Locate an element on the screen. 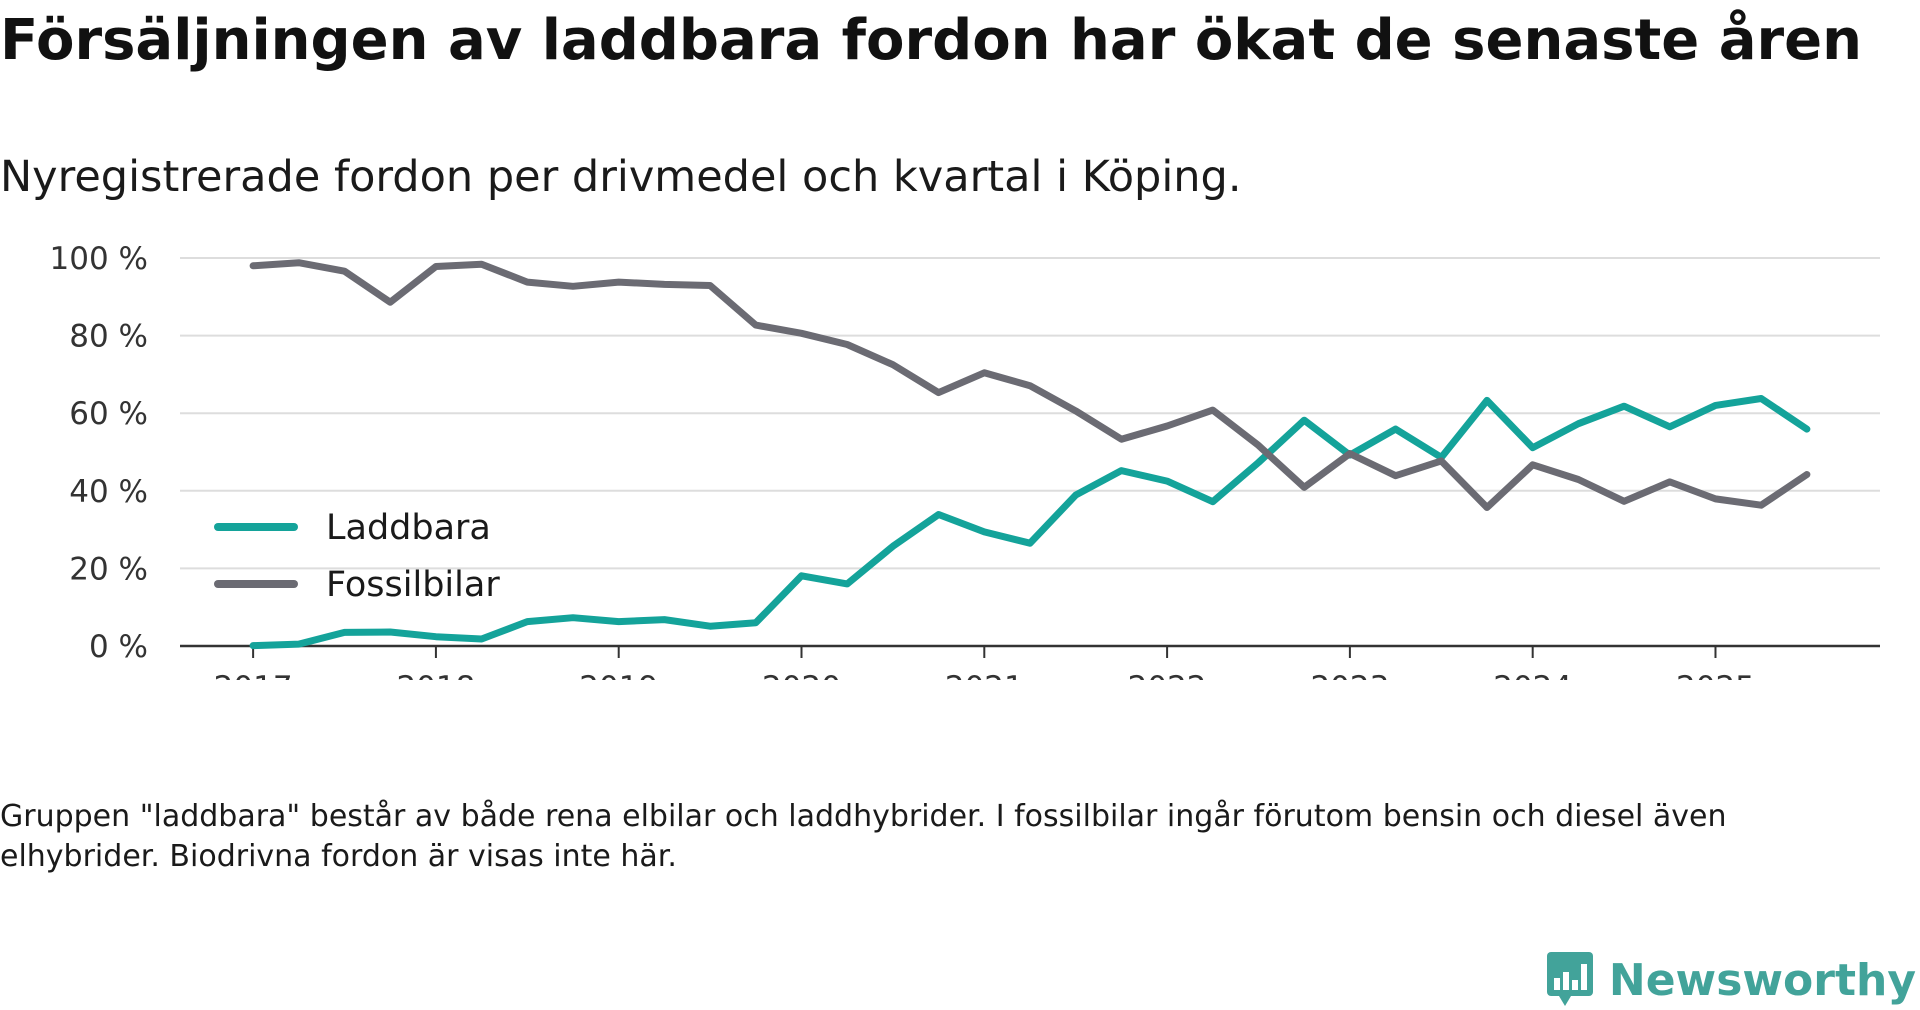 This screenshot has height=1010, width=1920. y-tick-label: 80 % is located at coordinates (108, 337).